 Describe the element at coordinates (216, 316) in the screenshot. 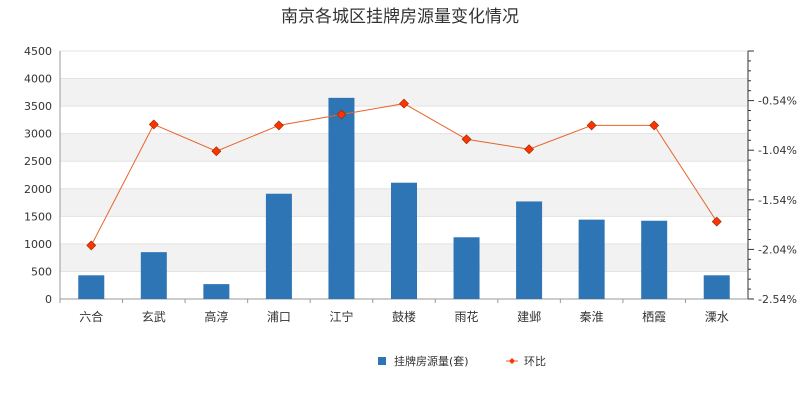

I see `category-label: 高淳` at that location.